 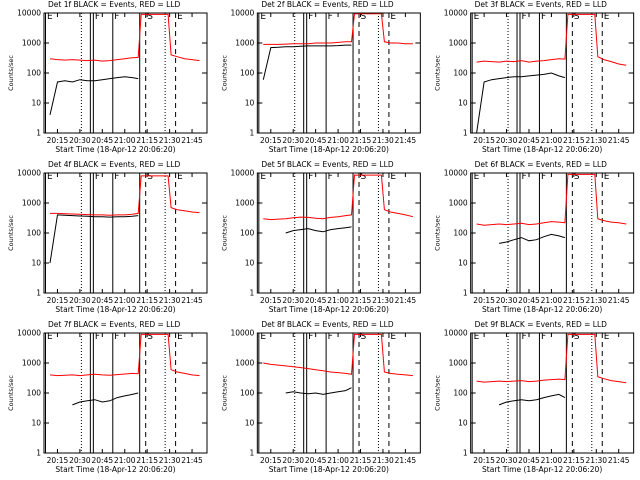 I want to click on chart-title: Det 2f BLACK = Events, RED = LLD, so click(x=327, y=4).